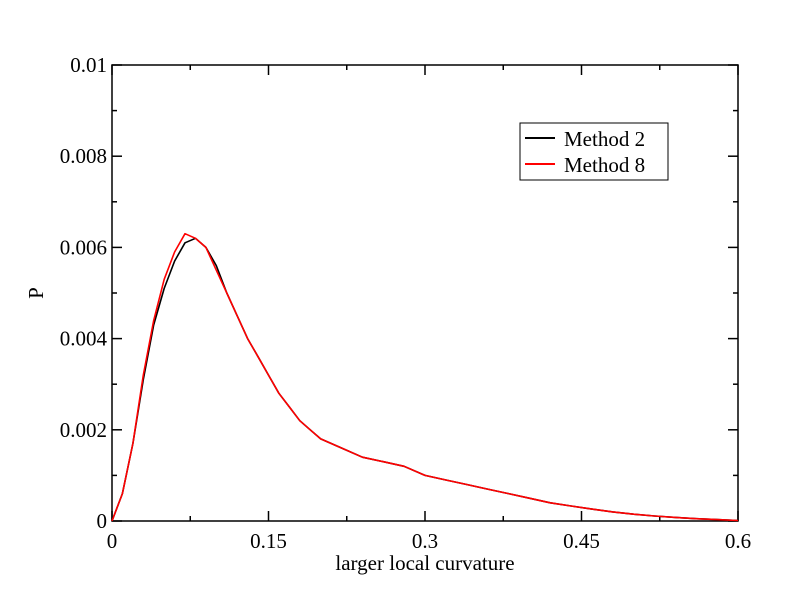 The image size is (792, 612). What do you see at coordinates (83, 156) in the screenshot?
I see `y-tick-label: 0.008` at bounding box center [83, 156].